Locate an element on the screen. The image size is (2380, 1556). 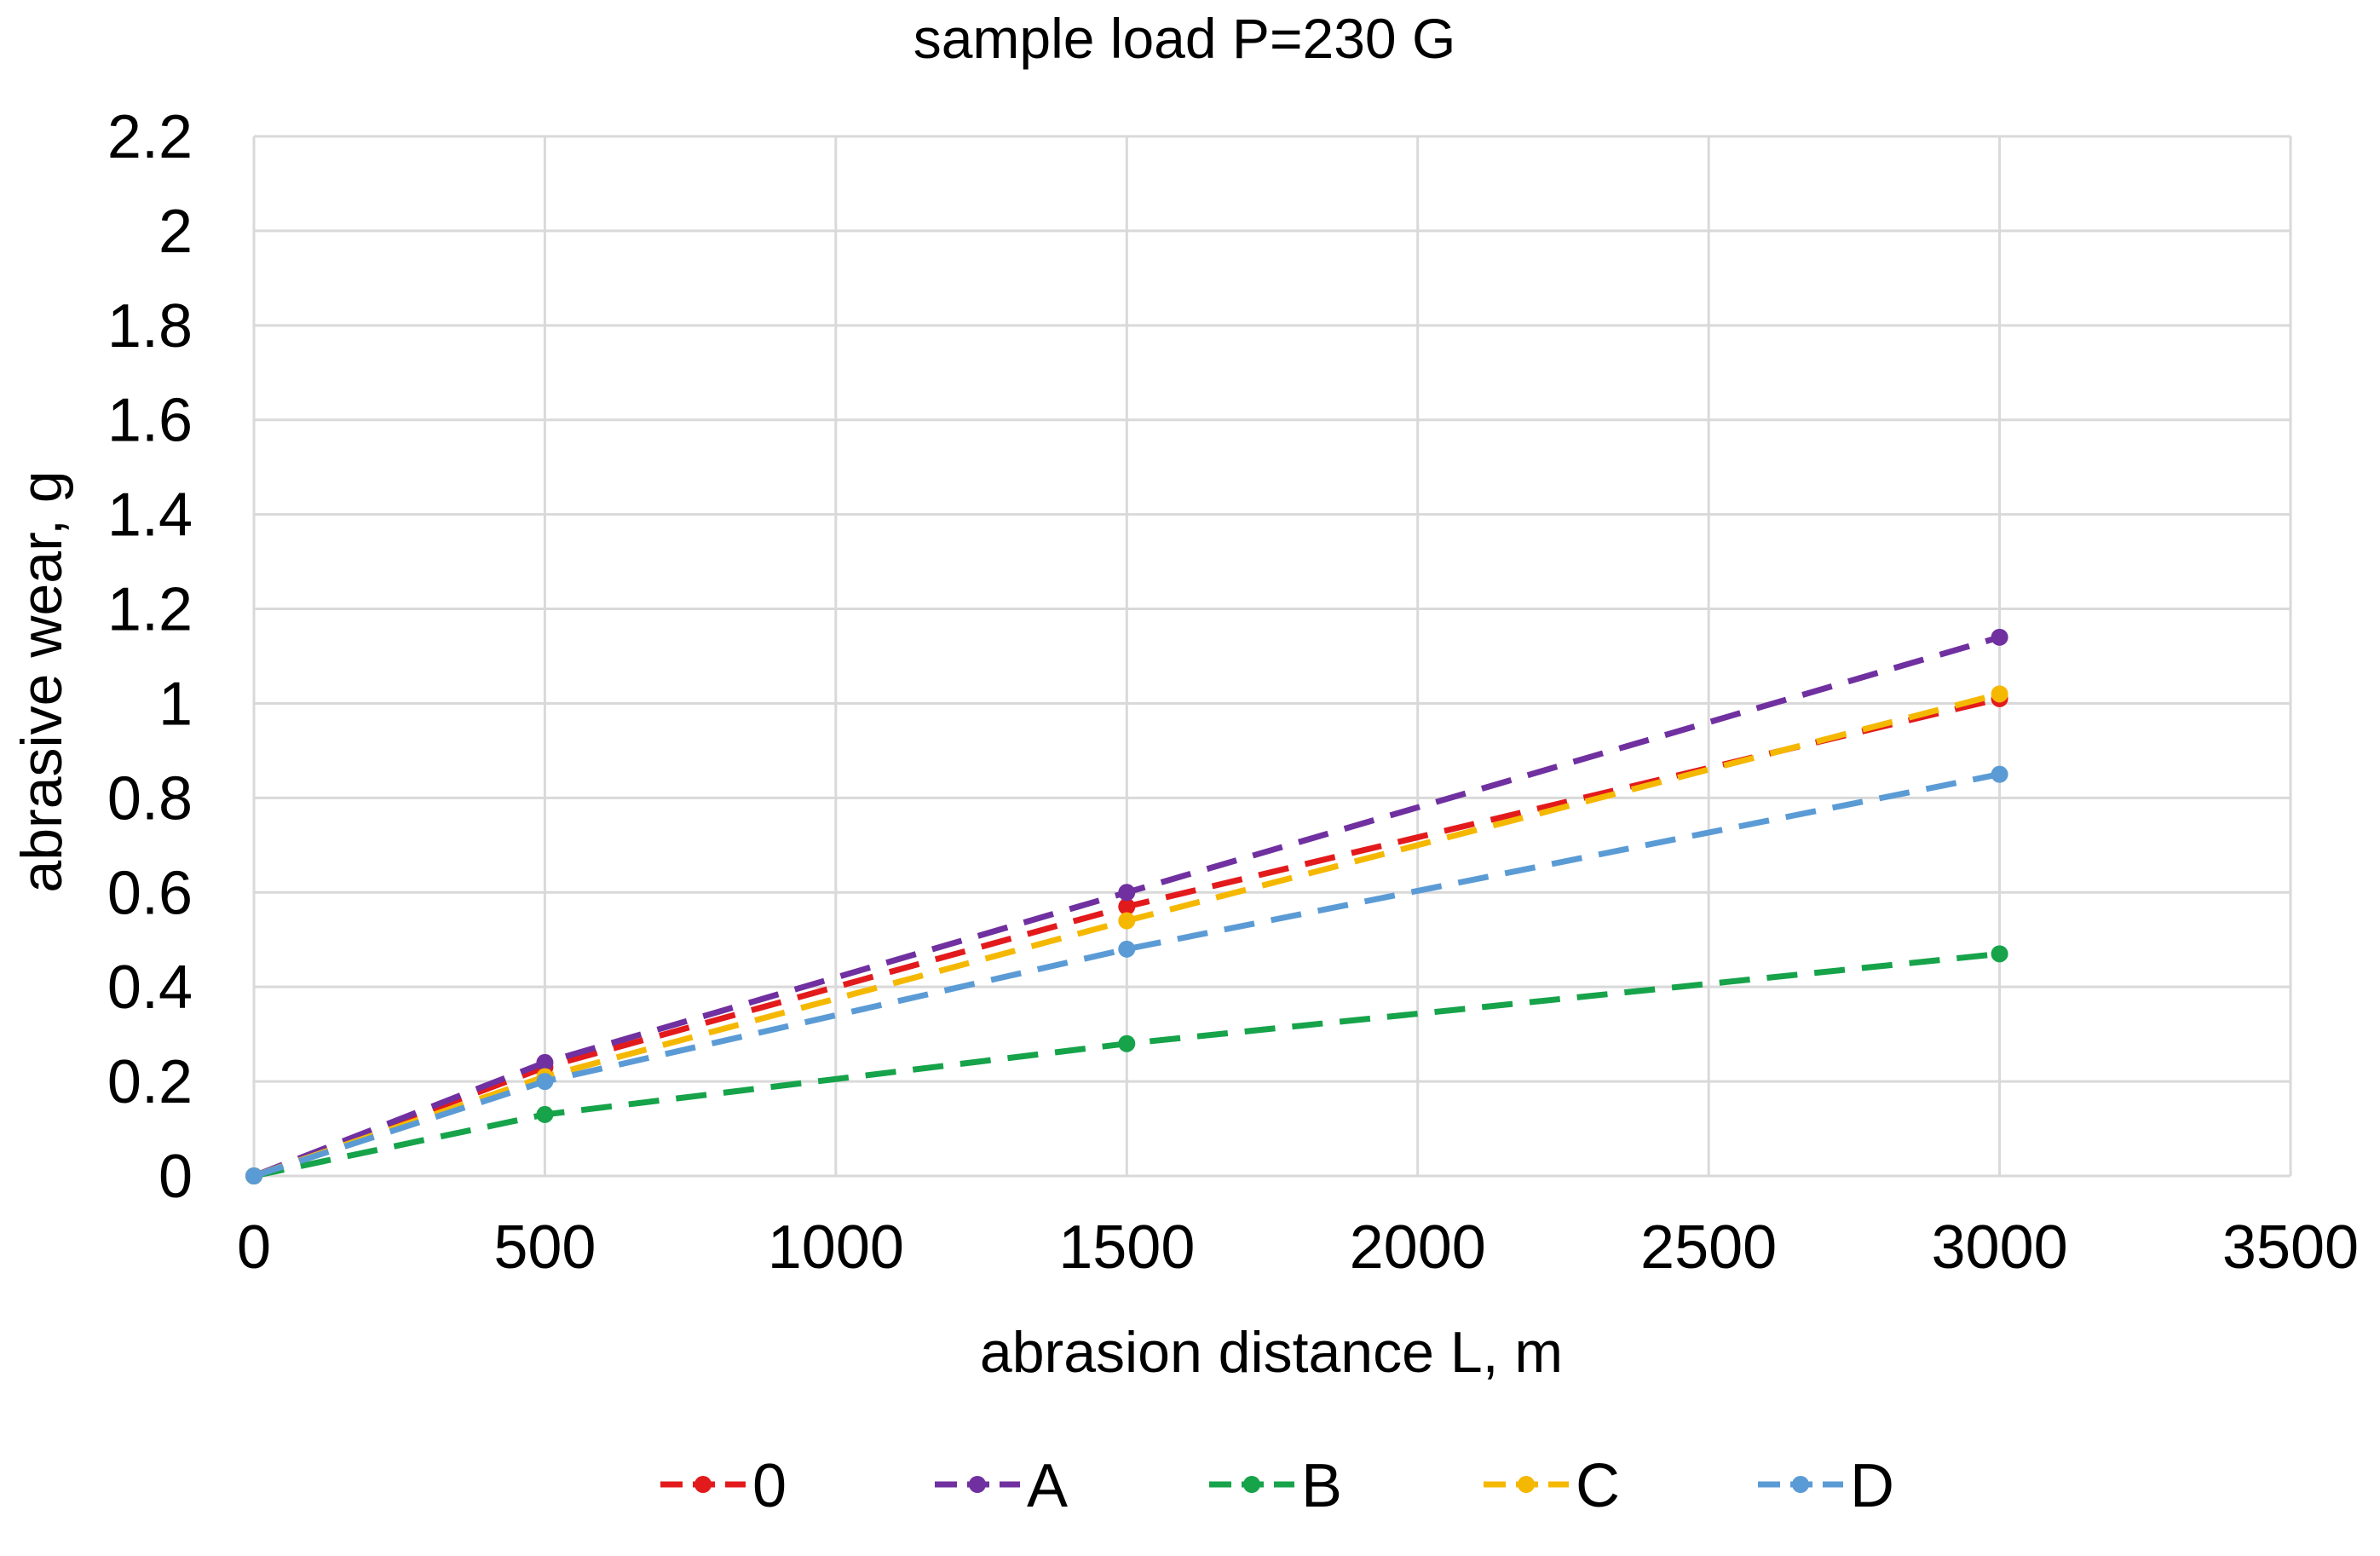
y-tick-label: 0 is located at coordinates (175, 1177).